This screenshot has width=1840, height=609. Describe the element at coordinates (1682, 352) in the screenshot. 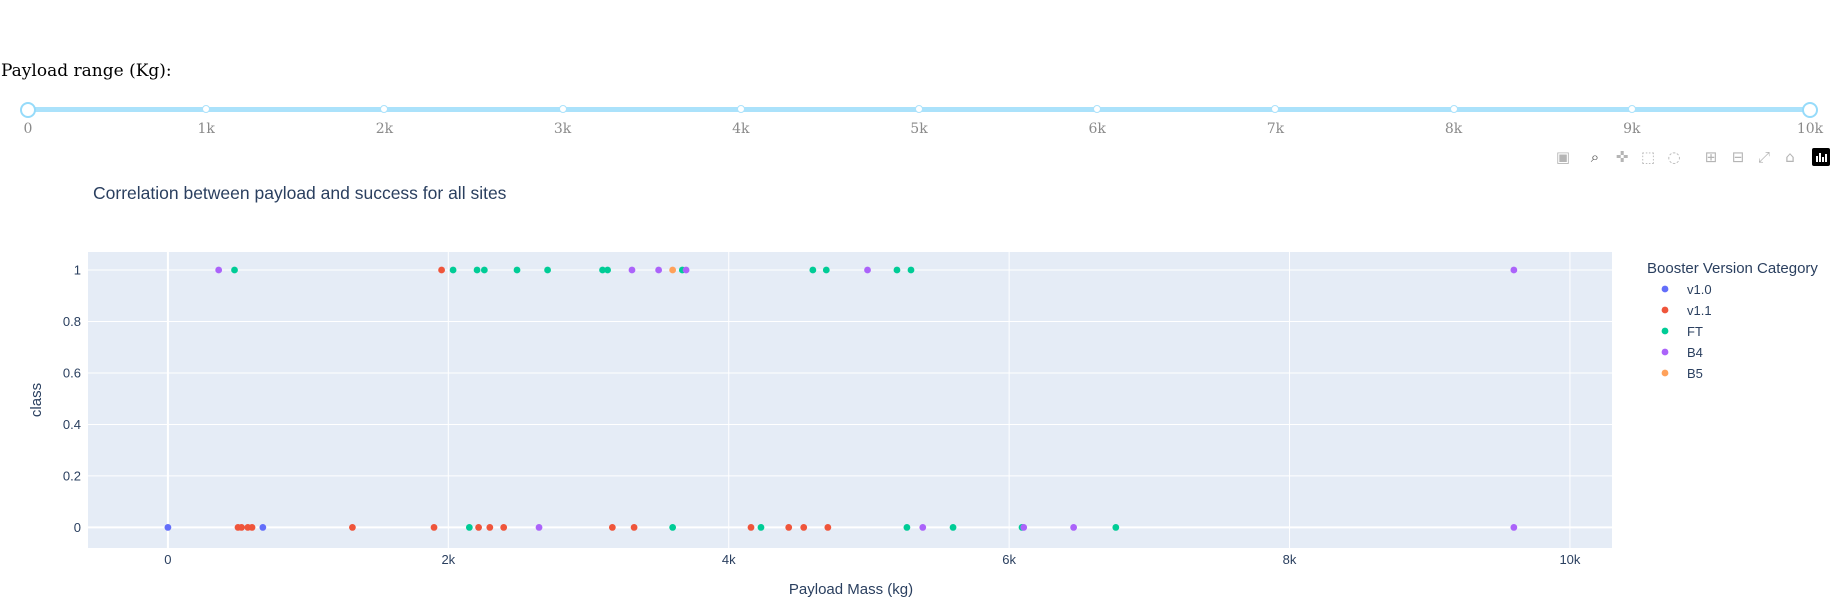

I see `legend-item: B4` at that location.